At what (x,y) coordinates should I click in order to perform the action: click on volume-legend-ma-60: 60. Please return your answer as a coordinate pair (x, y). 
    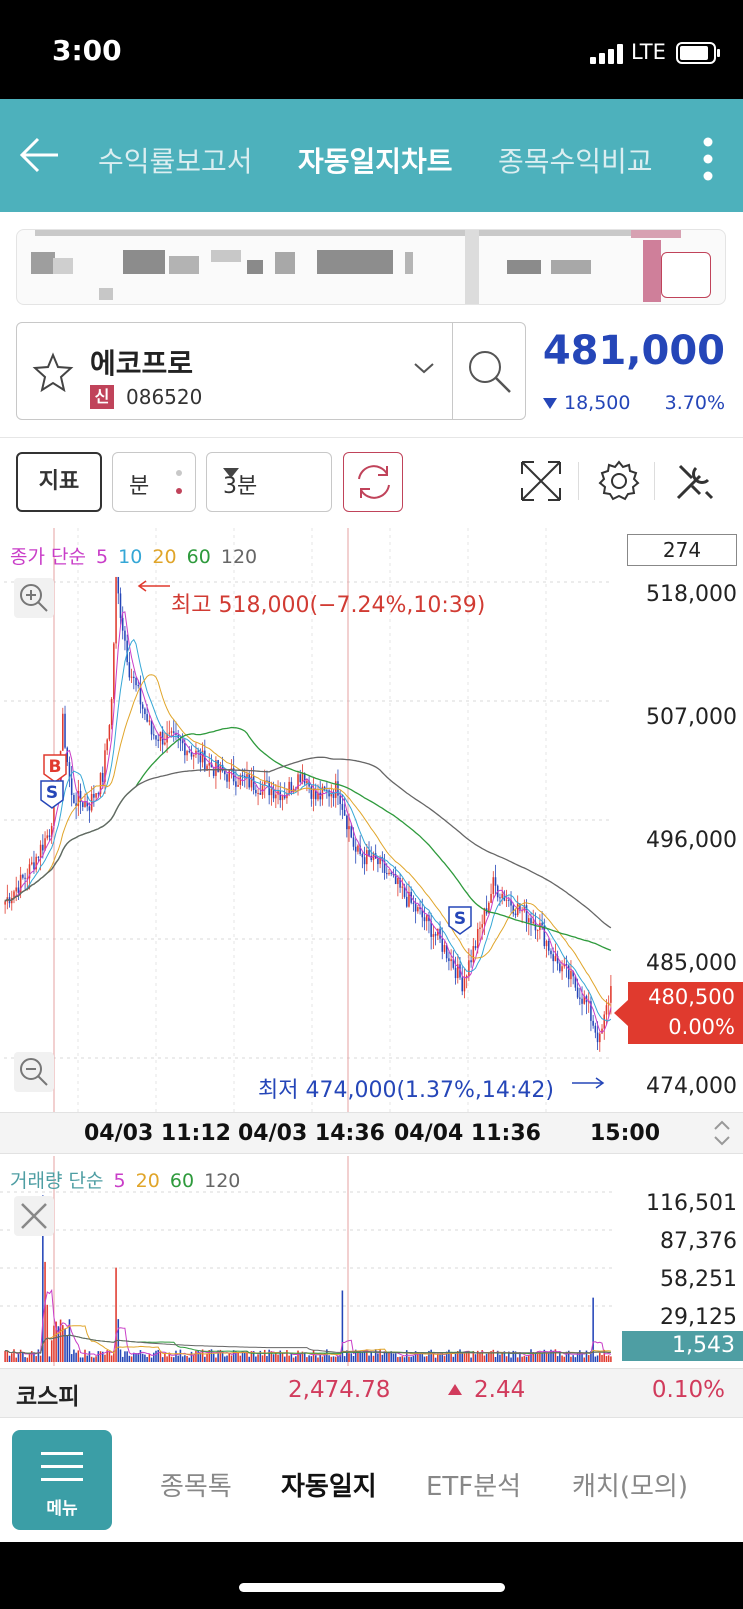
    Looking at the image, I should click on (182, 1181).